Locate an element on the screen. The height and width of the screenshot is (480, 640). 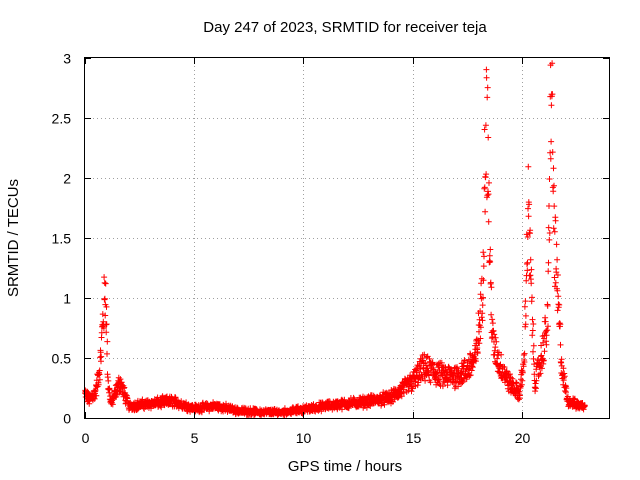
x-axis-label: GPS time / hours is located at coordinates (345, 466).